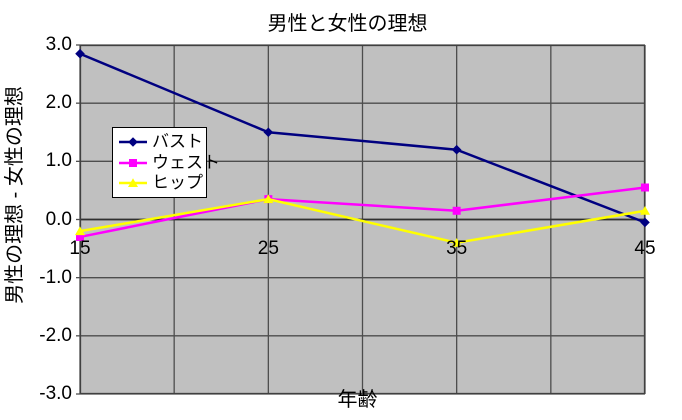 The image size is (682, 420). Describe the element at coordinates (55, 277) in the screenshot. I see `y-axis-tick-label: -1.0` at that location.